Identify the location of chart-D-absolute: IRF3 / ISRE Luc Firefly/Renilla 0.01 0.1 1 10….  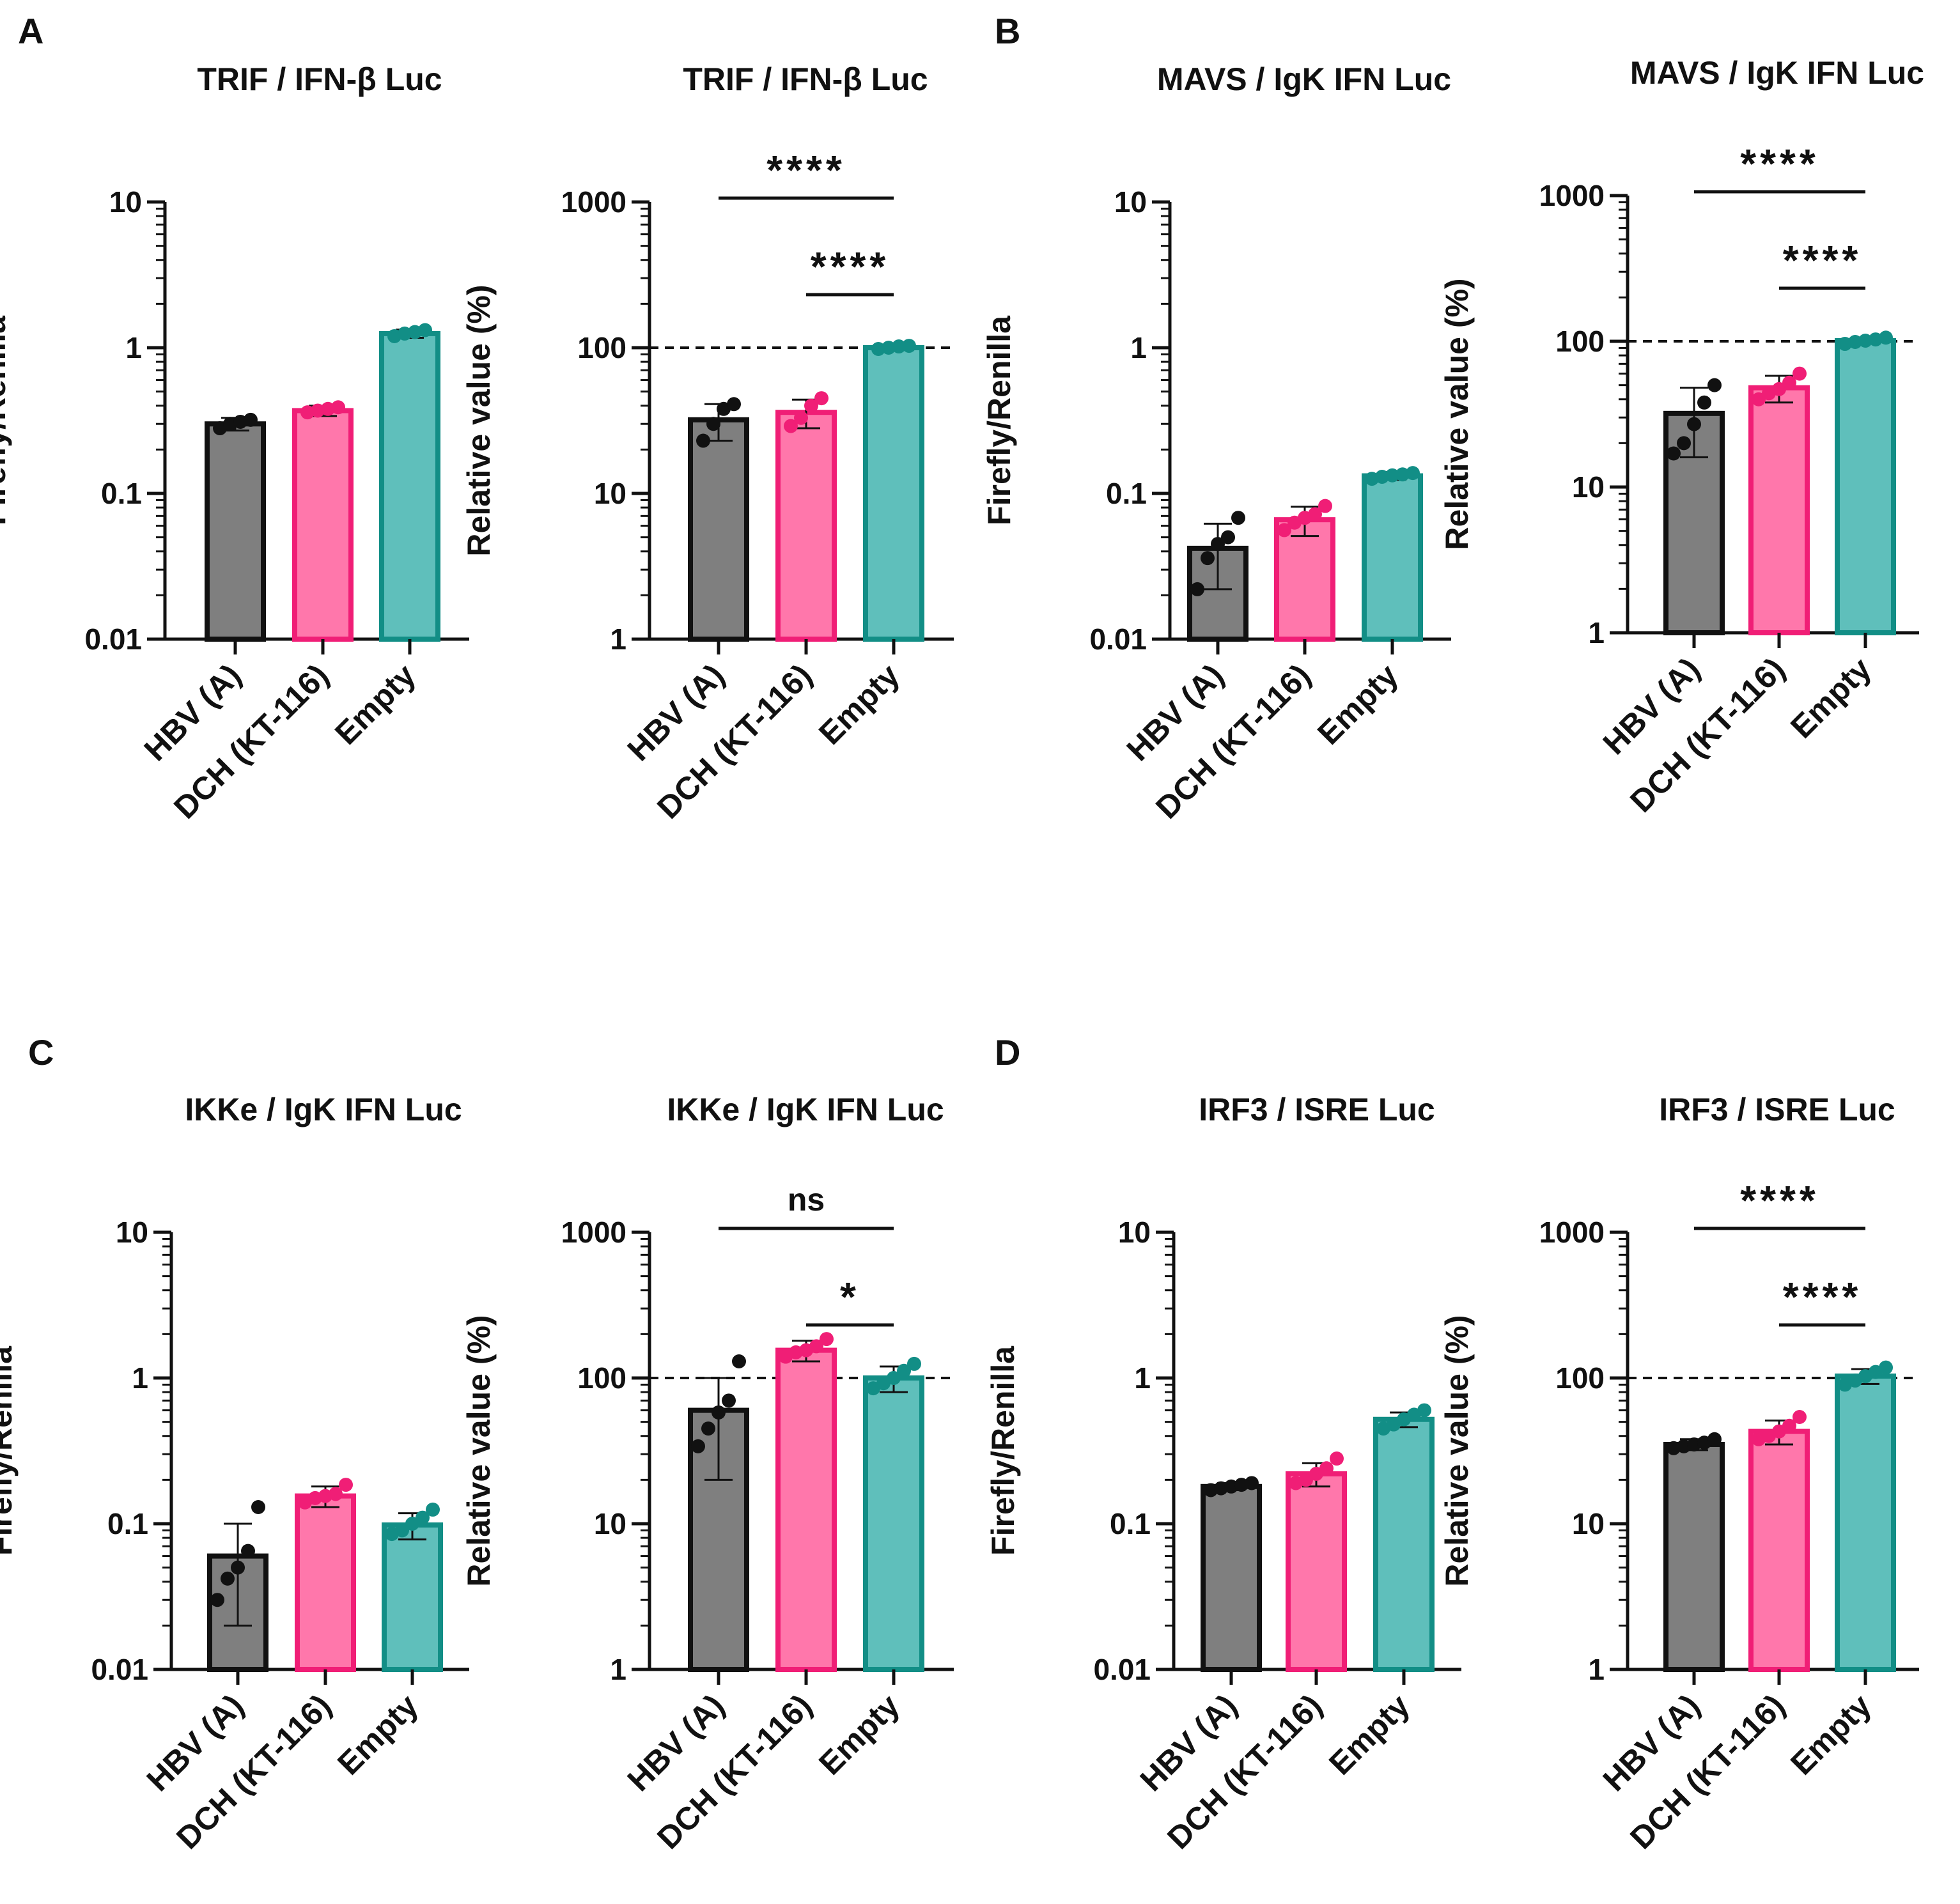
(1223, 1474).